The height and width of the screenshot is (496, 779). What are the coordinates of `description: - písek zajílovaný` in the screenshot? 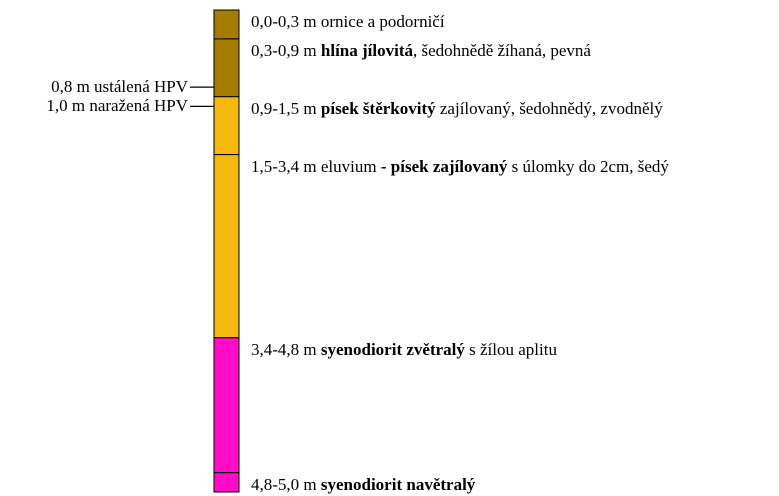 It's located at (444, 166).